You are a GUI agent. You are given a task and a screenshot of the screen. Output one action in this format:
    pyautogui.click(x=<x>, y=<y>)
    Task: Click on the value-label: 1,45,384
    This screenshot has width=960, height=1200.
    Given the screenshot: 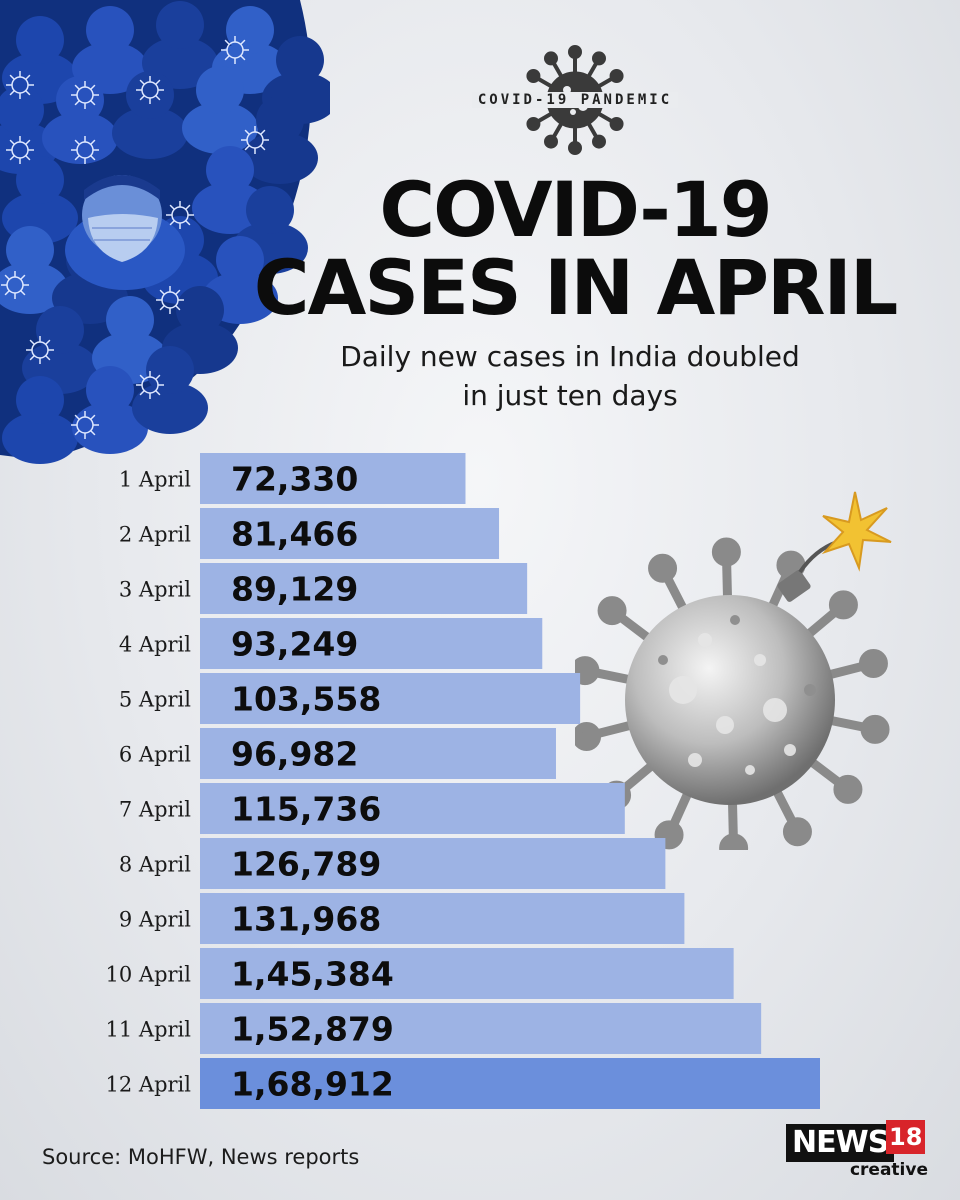 What is the action you would take?
    pyautogui.click(x=312, y=974)
    